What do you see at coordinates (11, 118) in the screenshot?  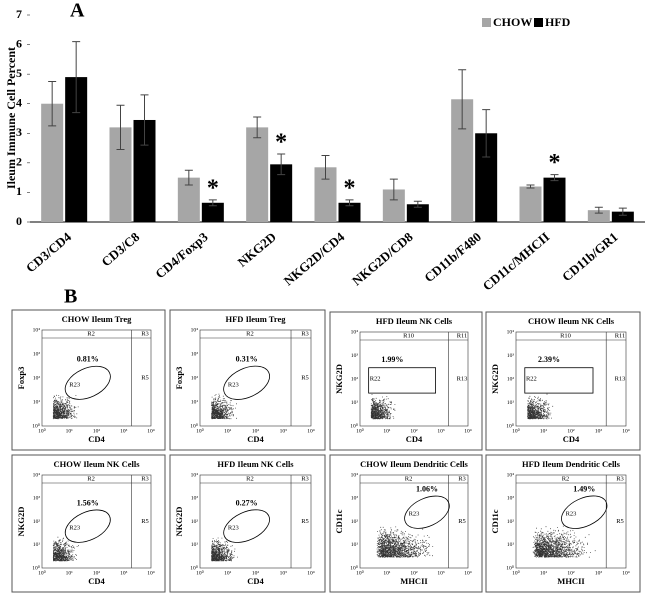 I see `y-axis-label: Ileum Immune Cell Percent` at bounding box center [11, 118].